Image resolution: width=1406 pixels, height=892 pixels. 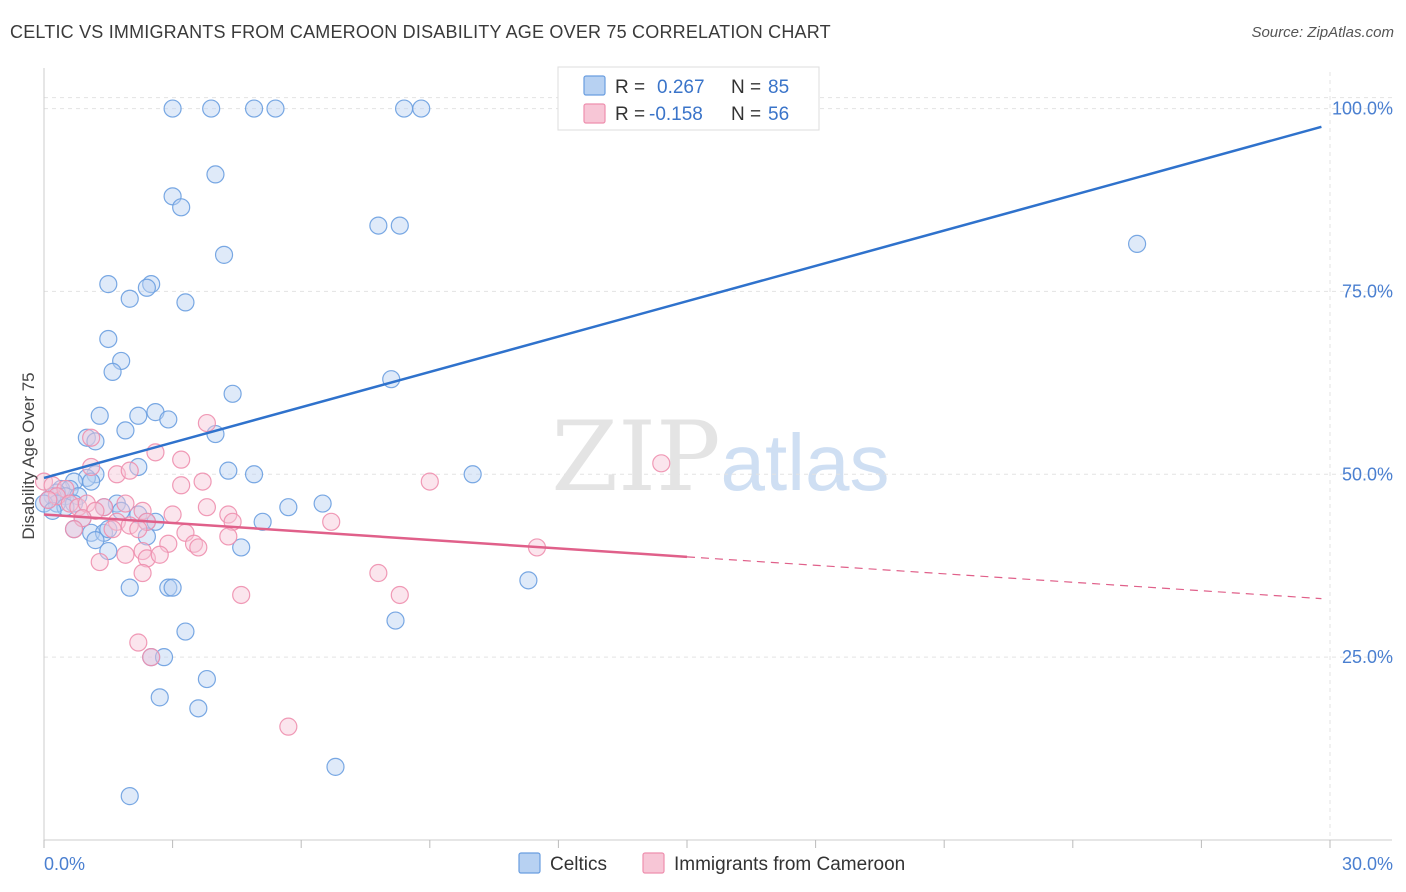 I want to click on stats-n-value-celtics: 85, so click(x=778, y=87).